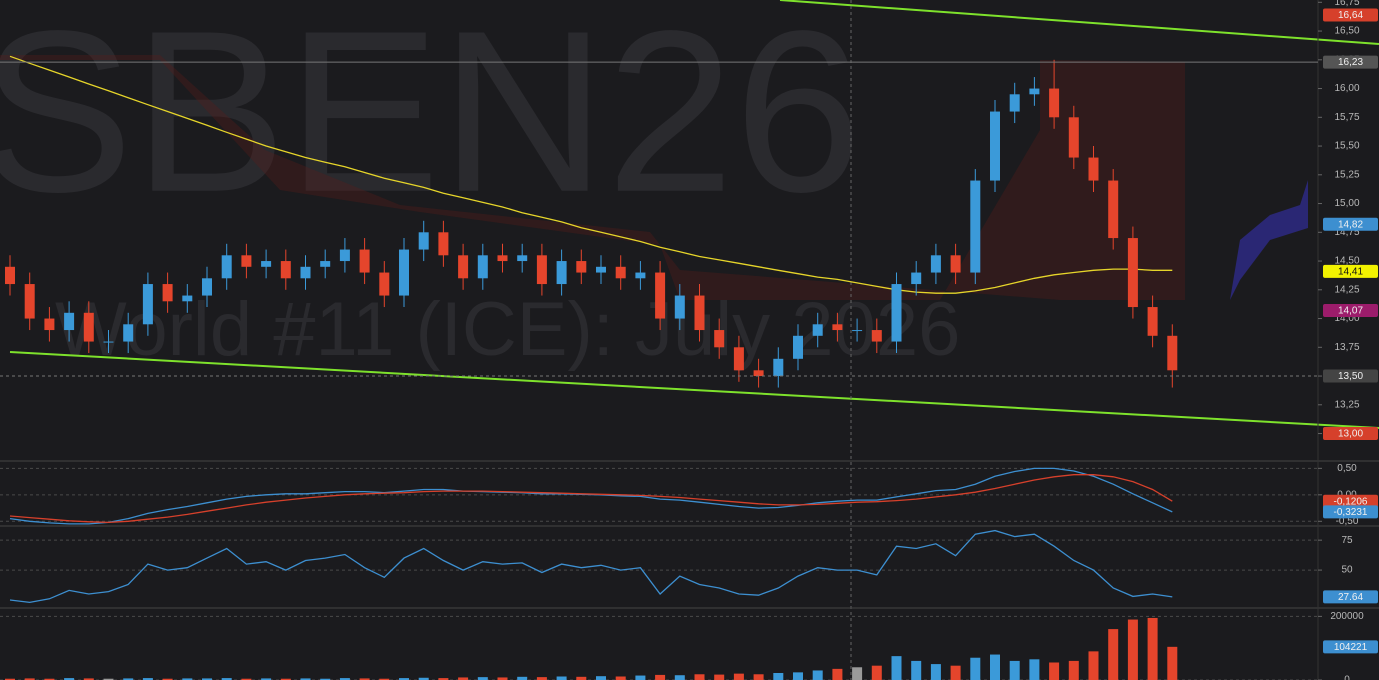 The image size is (1379, 680). Describe the element at coordinates (1269, 240) in the screenshot. I see `cloud-band-forward` at that location.